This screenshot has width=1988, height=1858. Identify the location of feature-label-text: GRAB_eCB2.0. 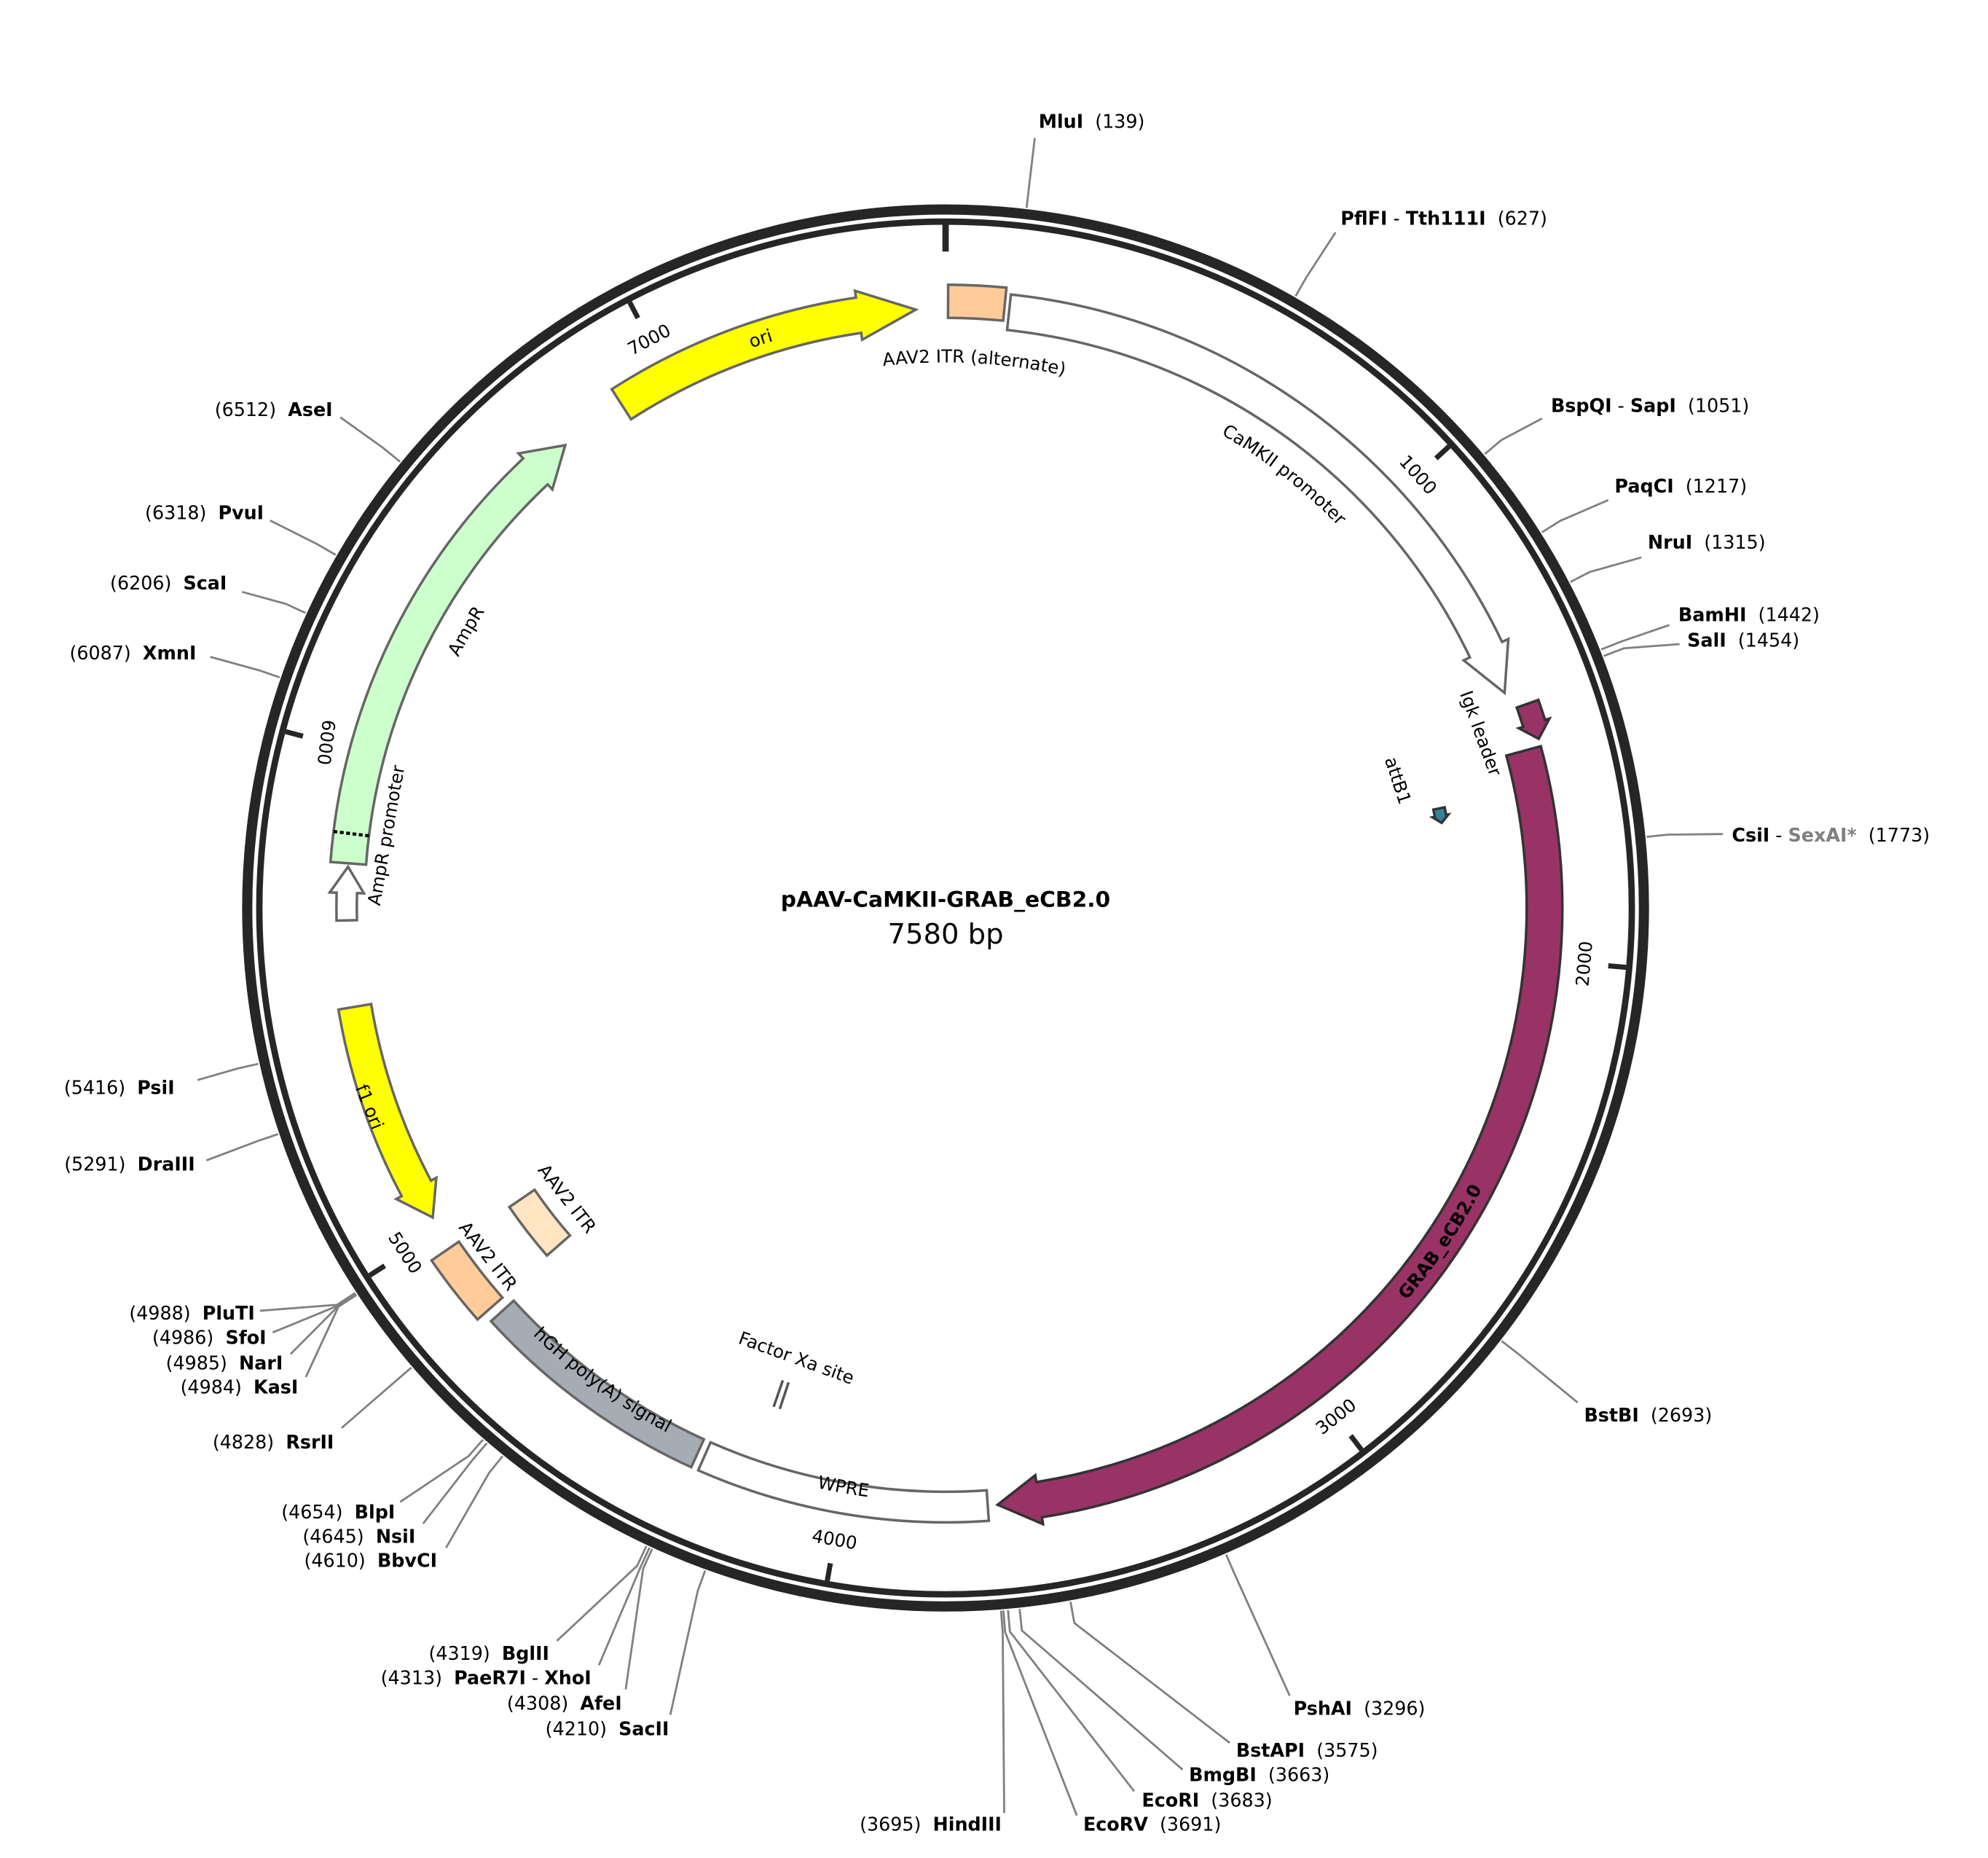
(1440, 1241).